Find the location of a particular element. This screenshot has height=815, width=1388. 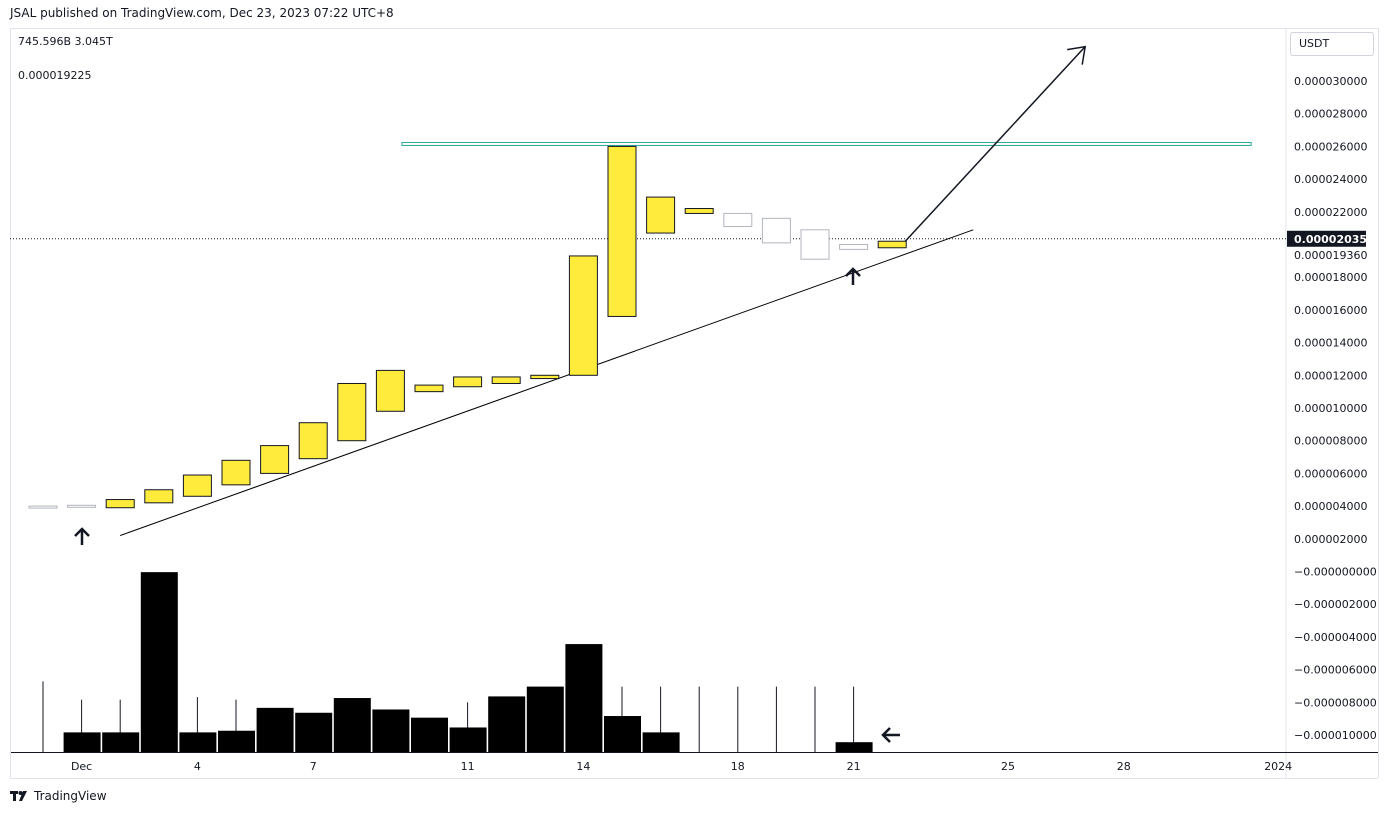

y-tick-label: 0.000004000 is located at coordinates (1330, 506).